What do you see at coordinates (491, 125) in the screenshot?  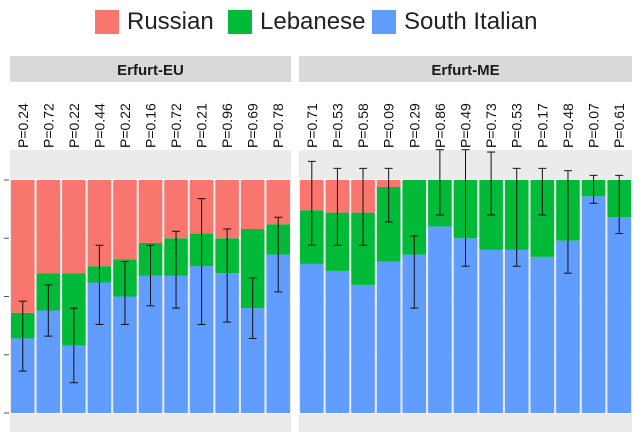 I see `p-value-label: P=0.73` at bounding box center [491, 125].